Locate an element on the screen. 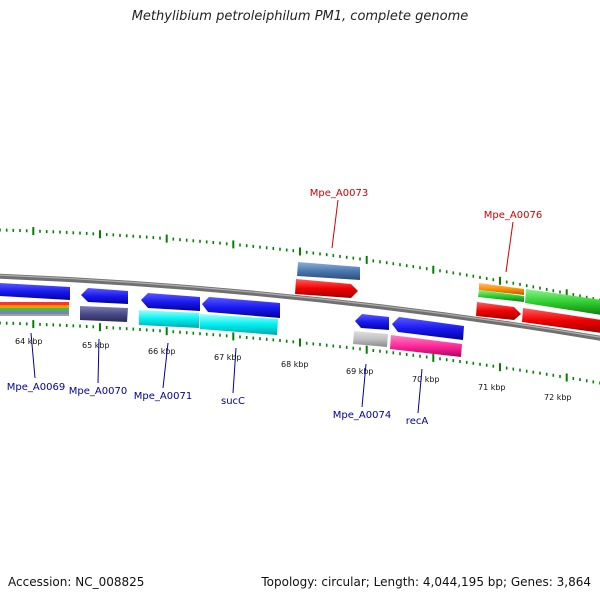  gene-label: Mpe_A0071 is located at coordinates (163, 396).